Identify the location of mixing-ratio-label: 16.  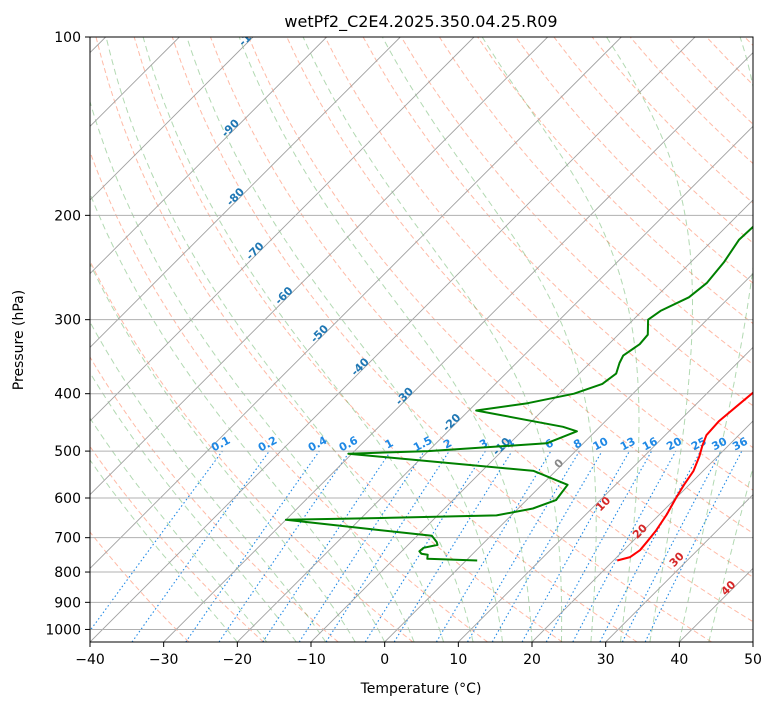
(650, 444).